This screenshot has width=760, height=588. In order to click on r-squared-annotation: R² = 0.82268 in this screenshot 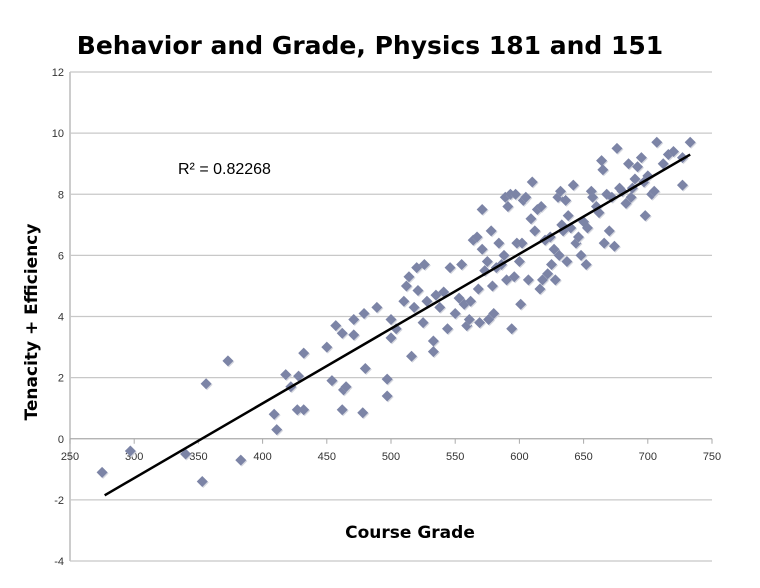, I will do `click(224, 169)`.